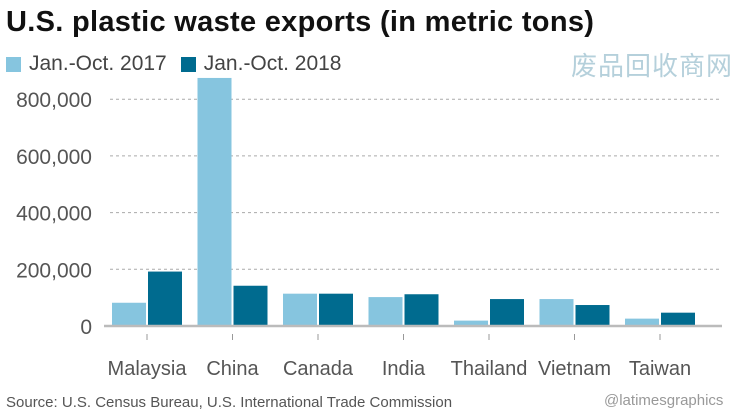 The image size is (741, 418). Describe the element at coordinates (651, 67) in the screenshot. I see `watermark-logo: 废品回收商网` at that location.